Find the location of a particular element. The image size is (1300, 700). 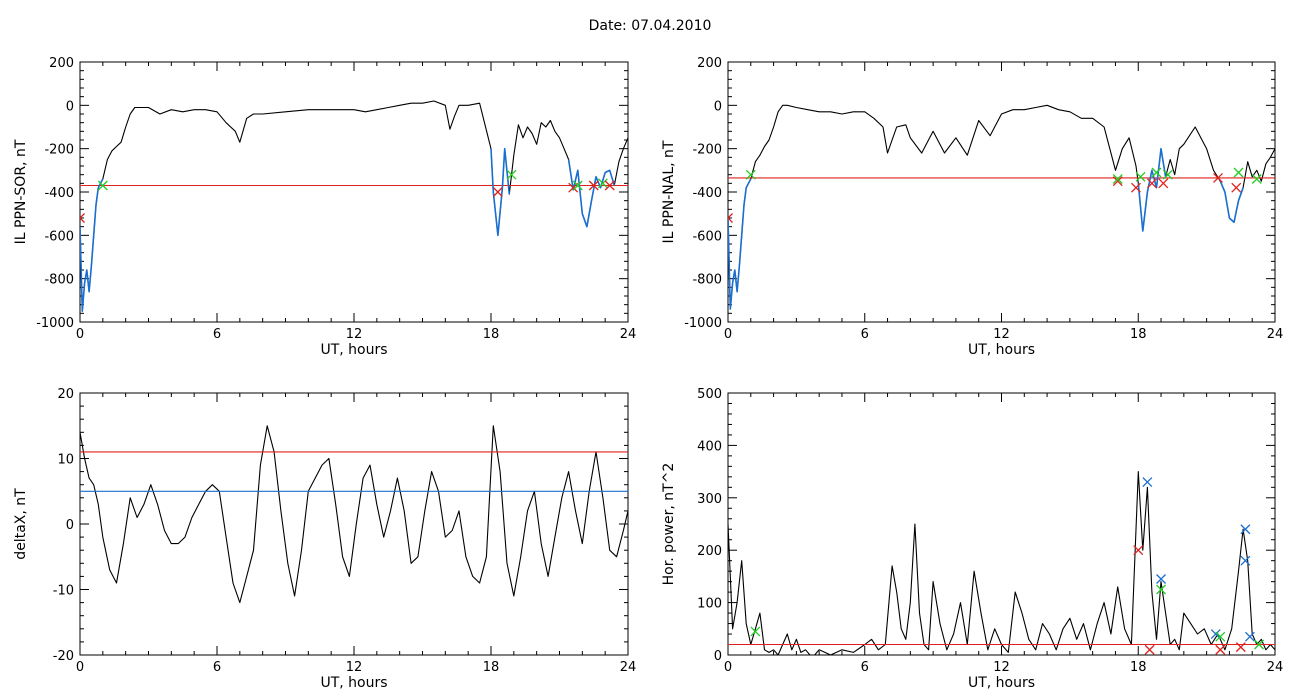

y-tick-label: 10 is located at coordinates (65, 460).